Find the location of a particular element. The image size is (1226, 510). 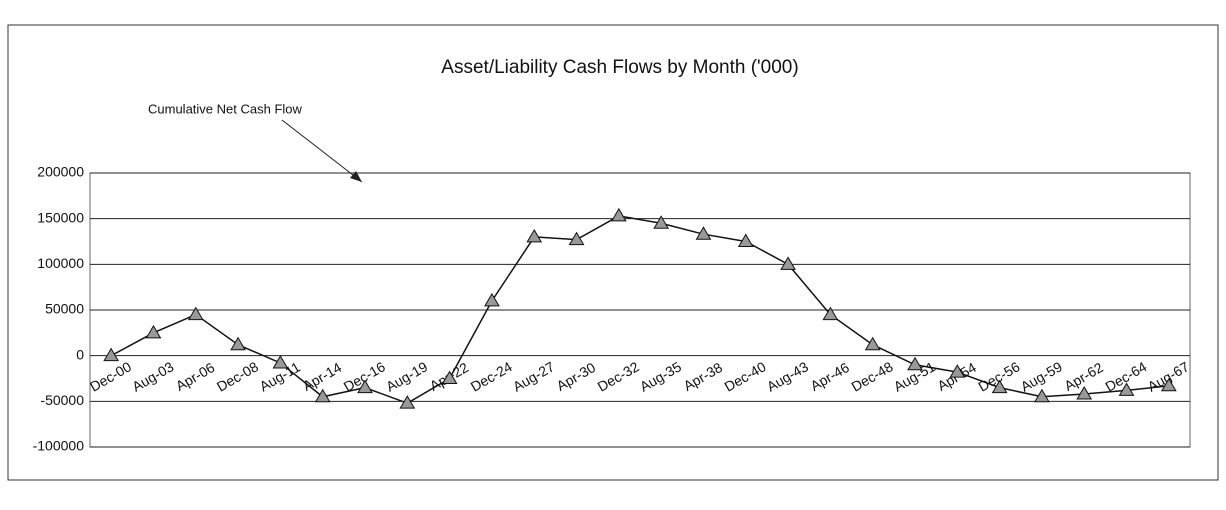

y-tick-label: 200000 is located at coordinates (60, 172).